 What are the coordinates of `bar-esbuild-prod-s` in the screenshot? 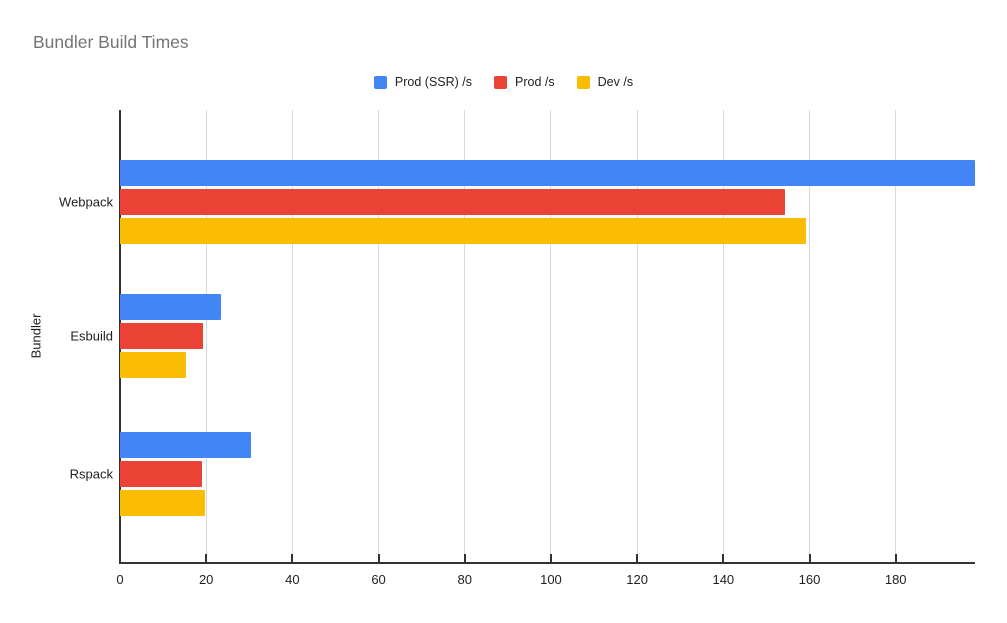 It's located at (162, 336).